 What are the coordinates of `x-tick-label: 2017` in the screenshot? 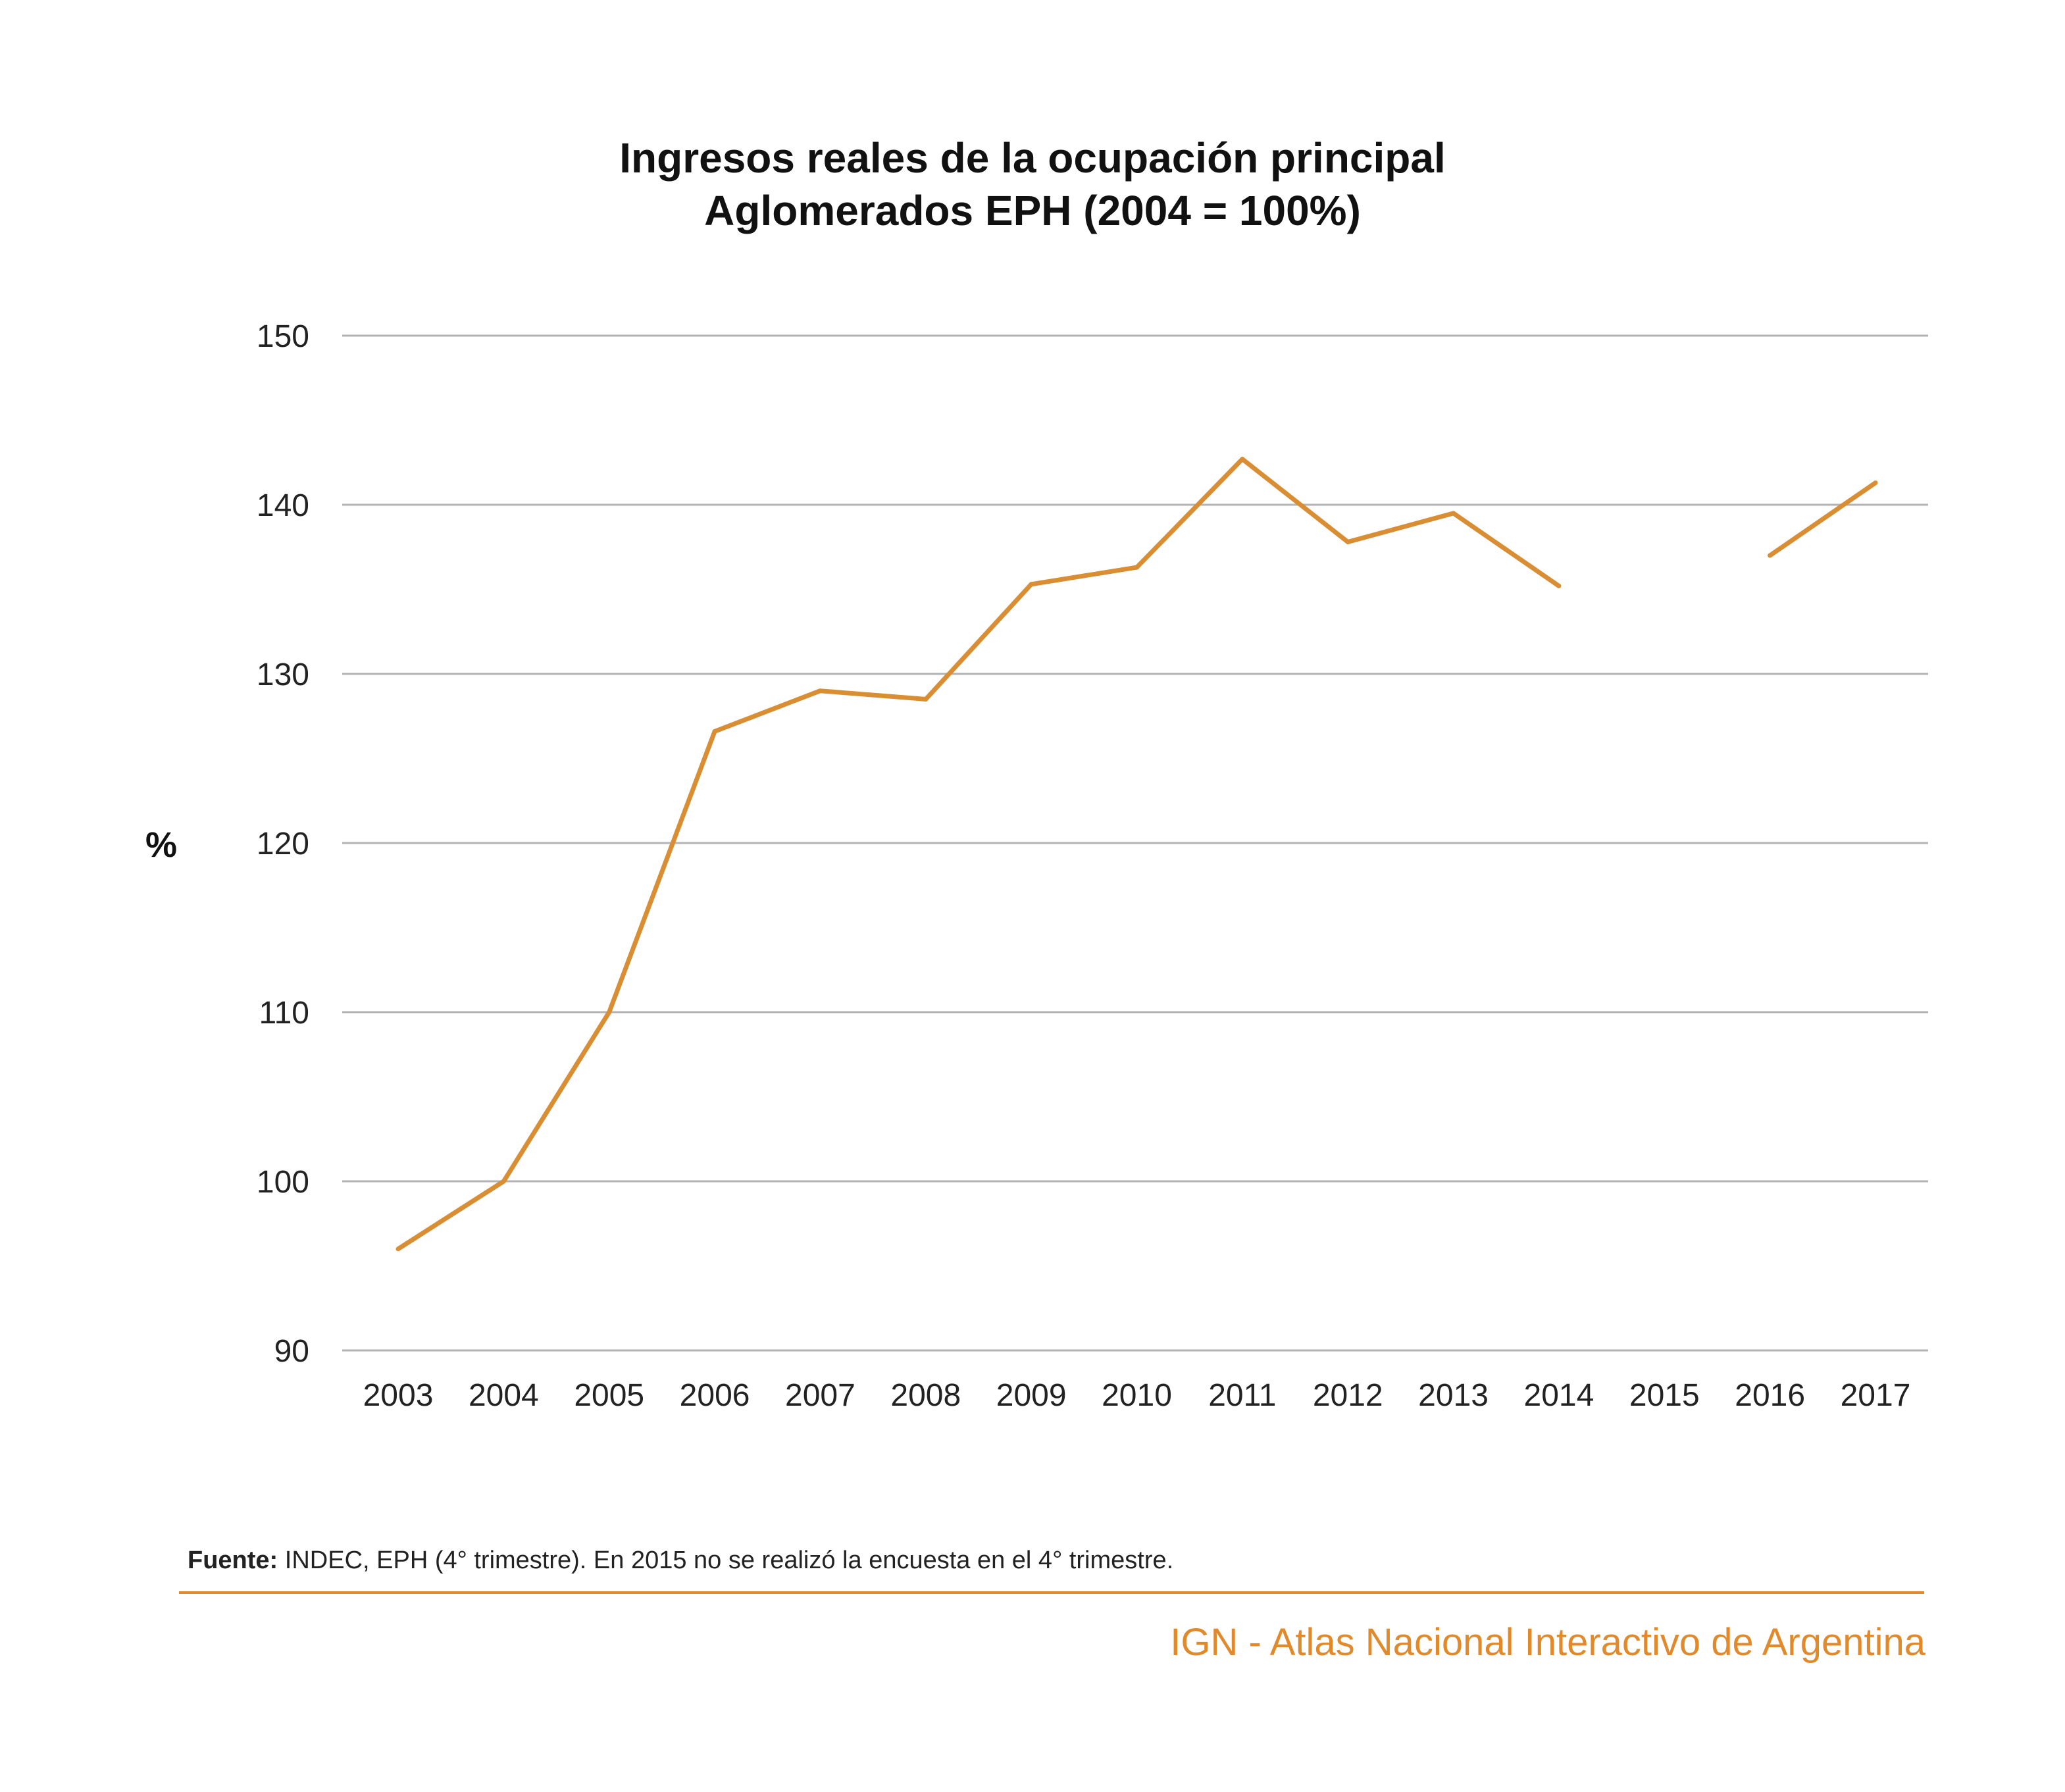 It's located at (1876, 1395).